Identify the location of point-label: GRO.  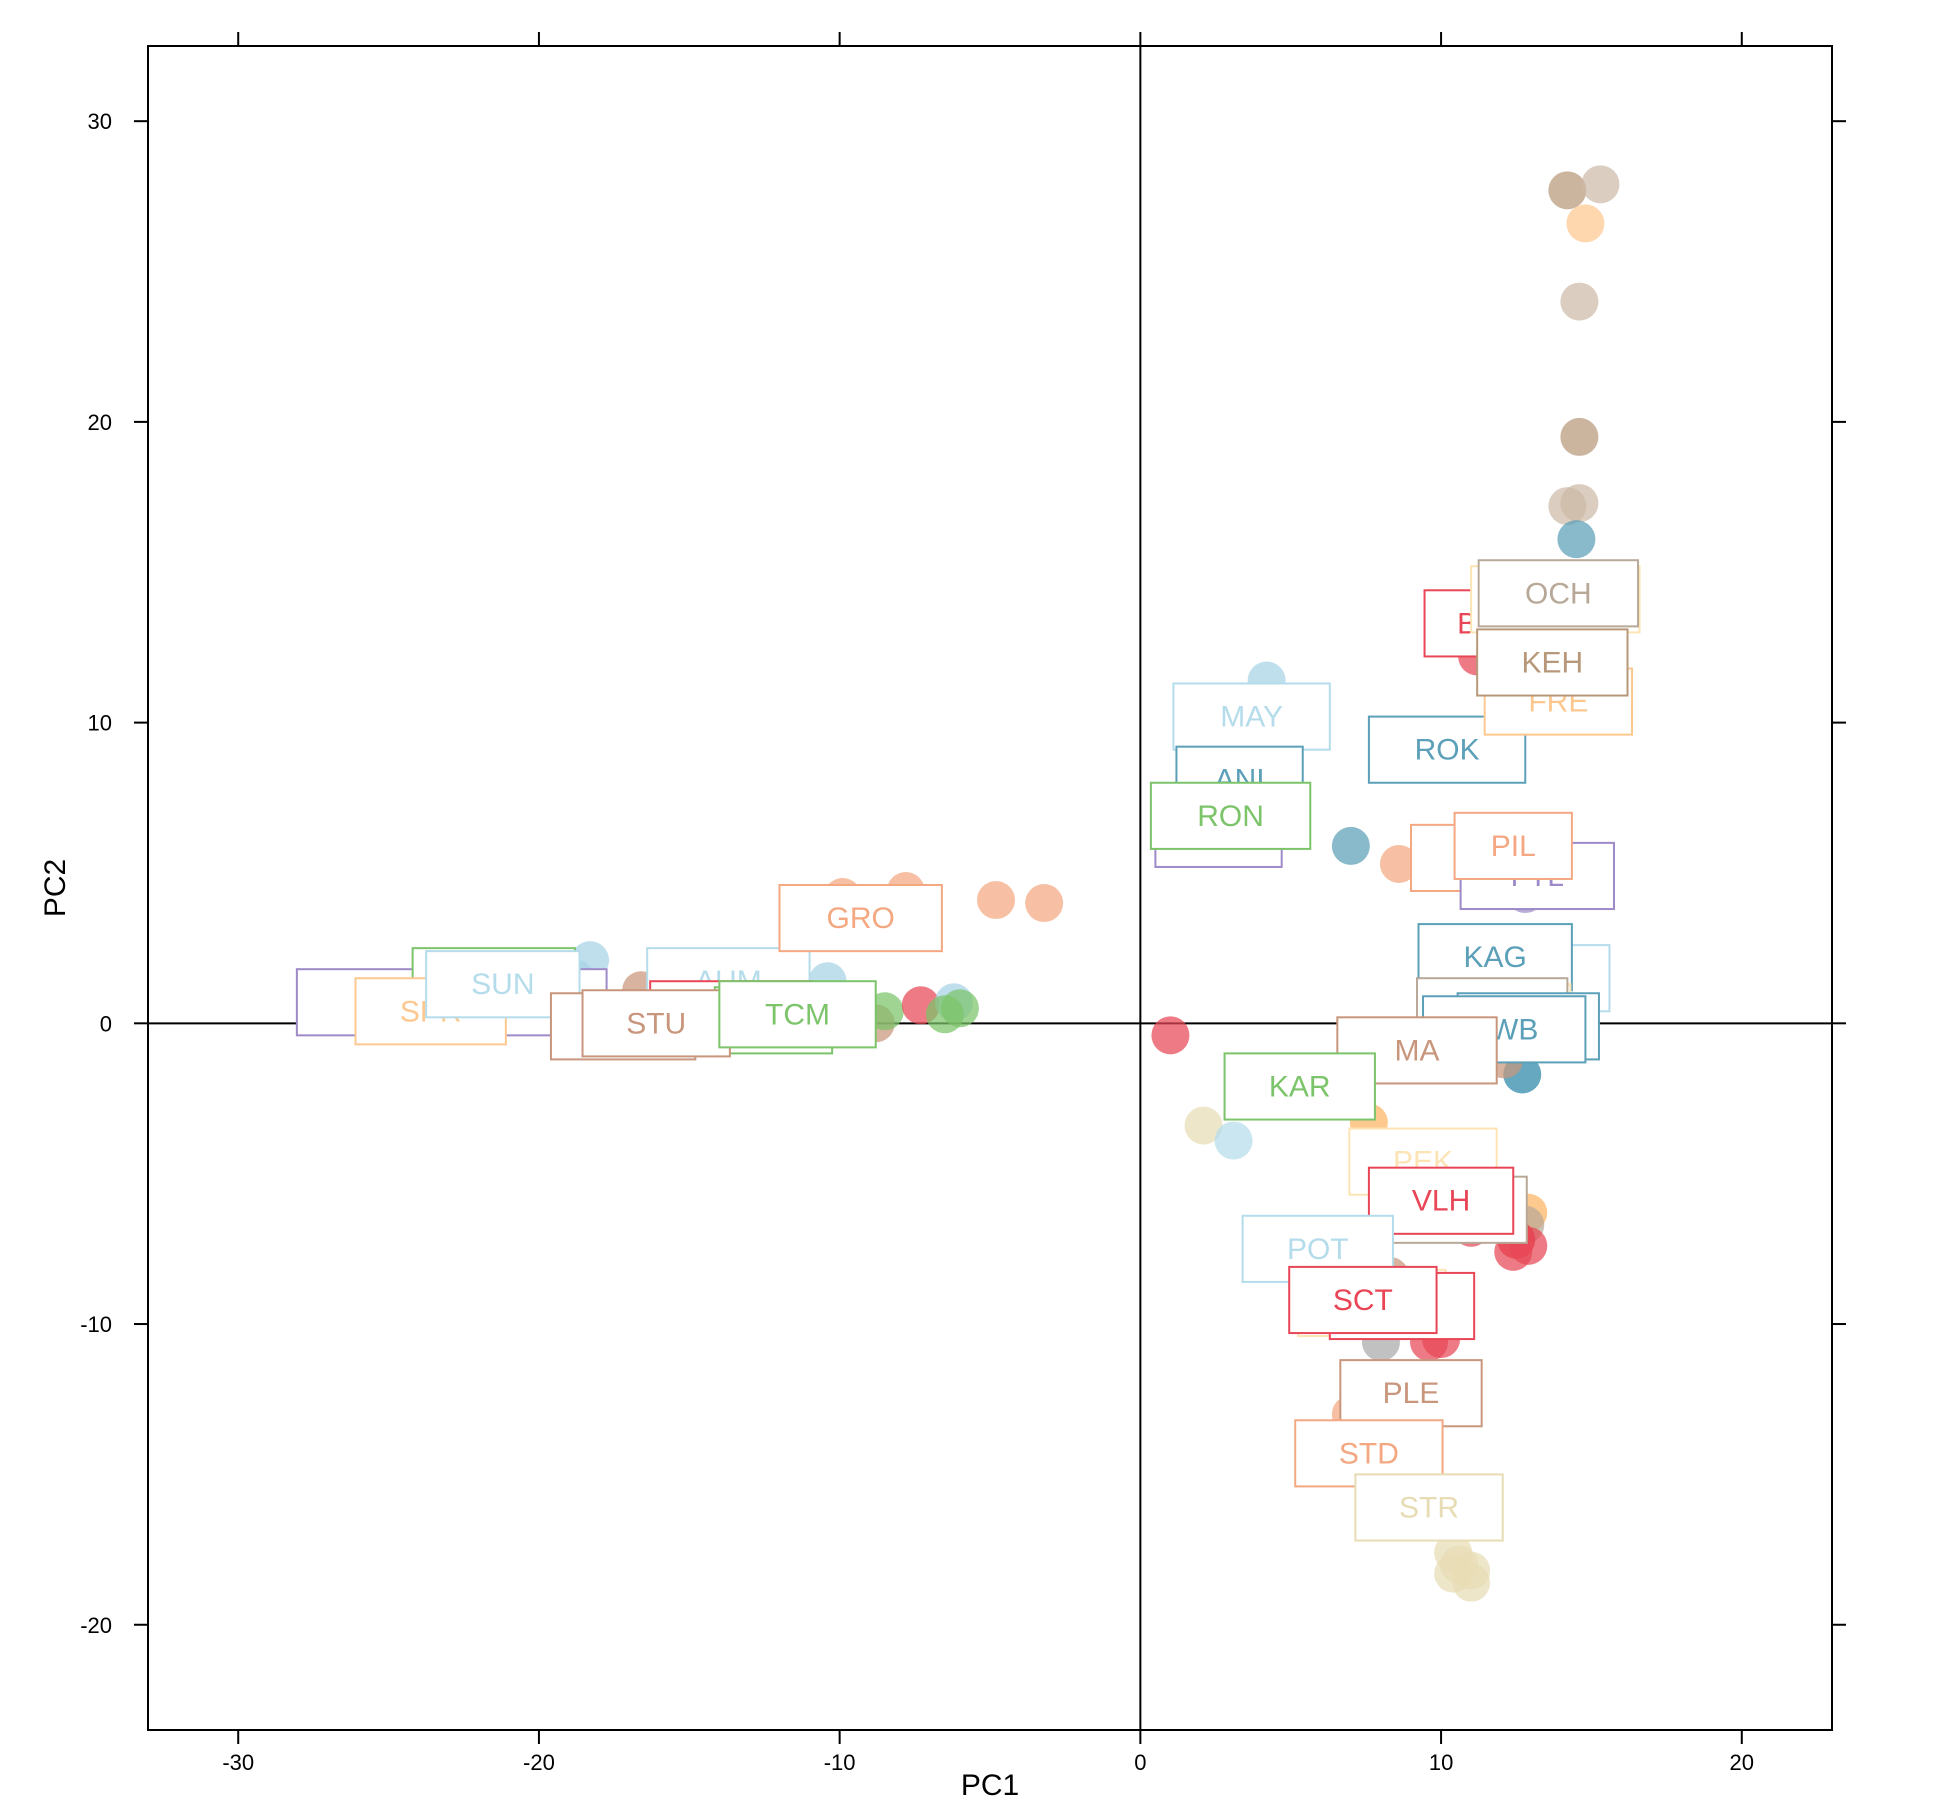
(860, 918).